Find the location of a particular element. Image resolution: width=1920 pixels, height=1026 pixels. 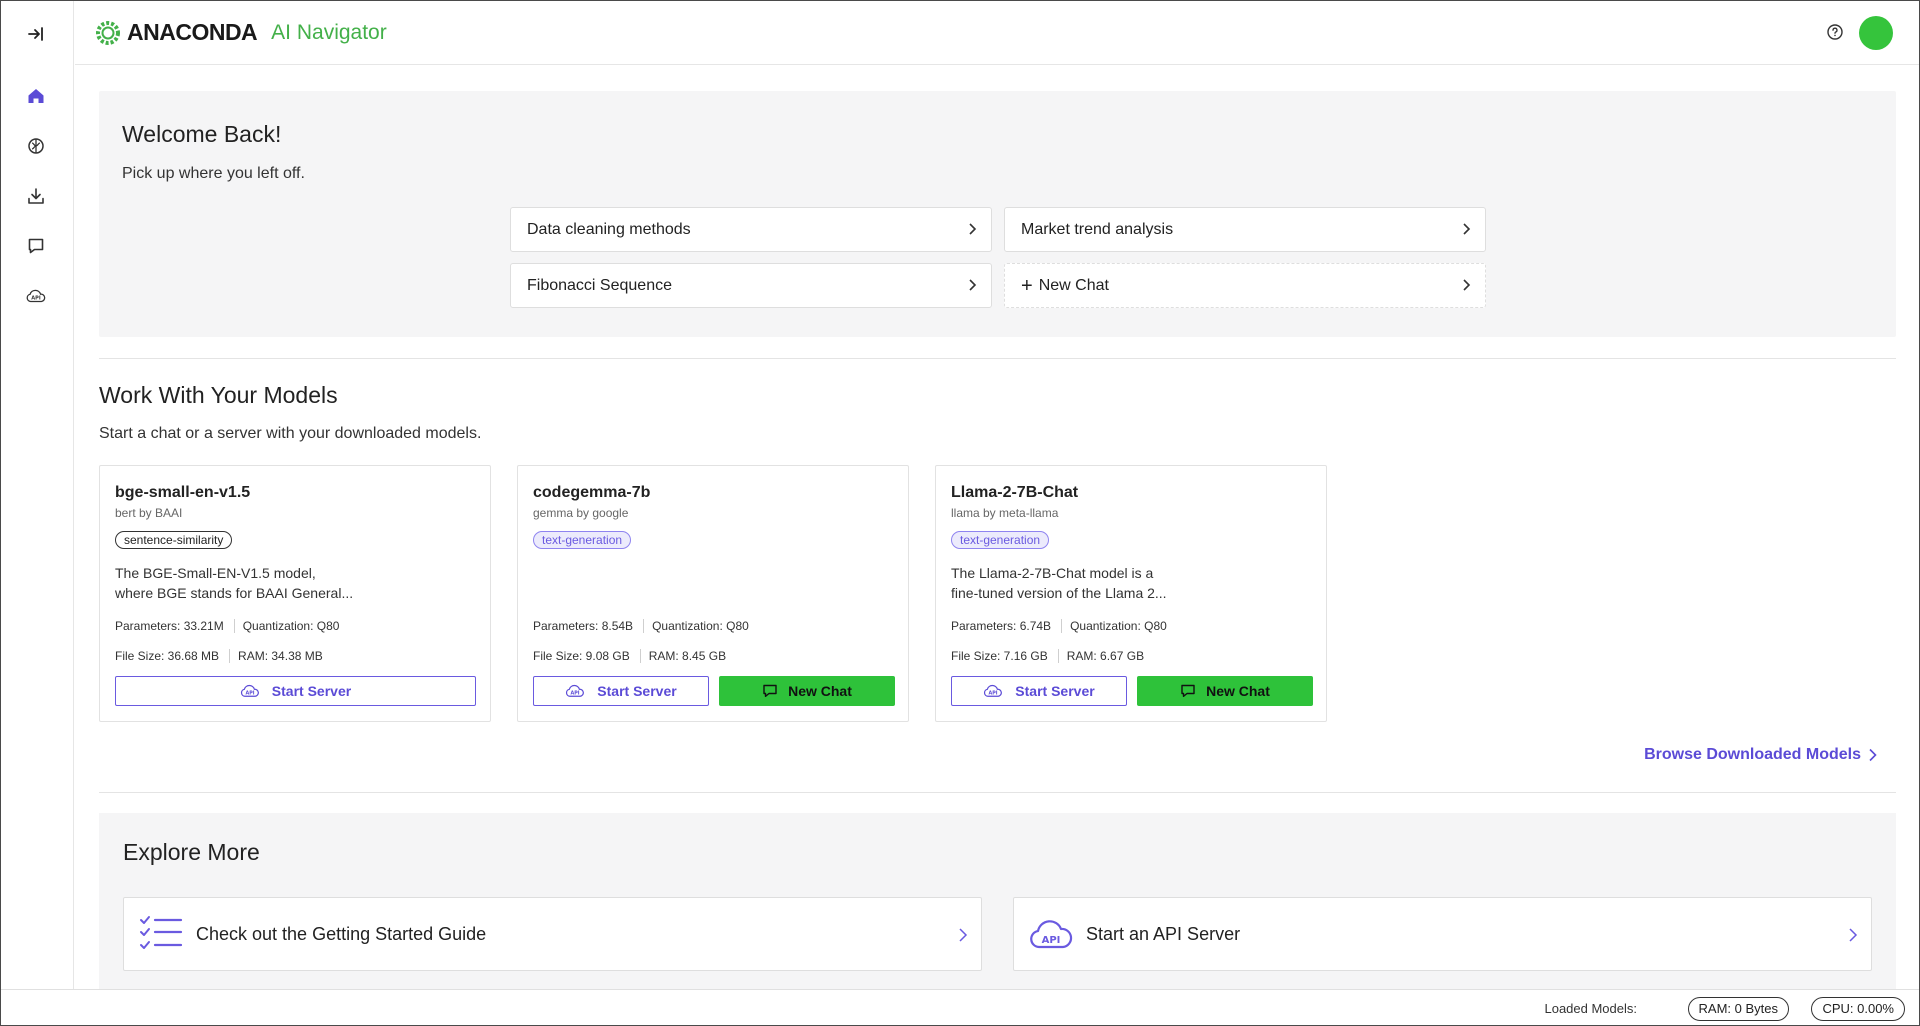

download-icon is located at coordinates (36, 196).